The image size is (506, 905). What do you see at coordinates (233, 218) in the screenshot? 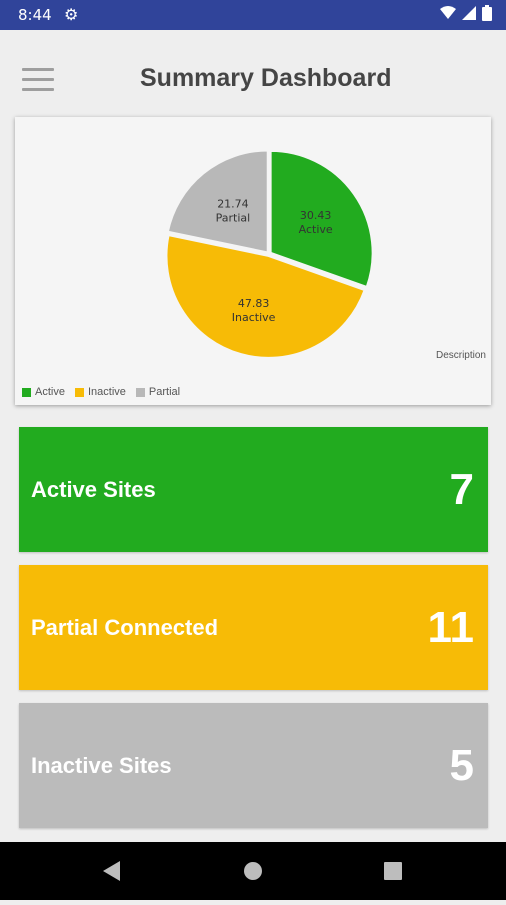
I see `pie-label-partial: Partial` at bounding box center [233, 218].